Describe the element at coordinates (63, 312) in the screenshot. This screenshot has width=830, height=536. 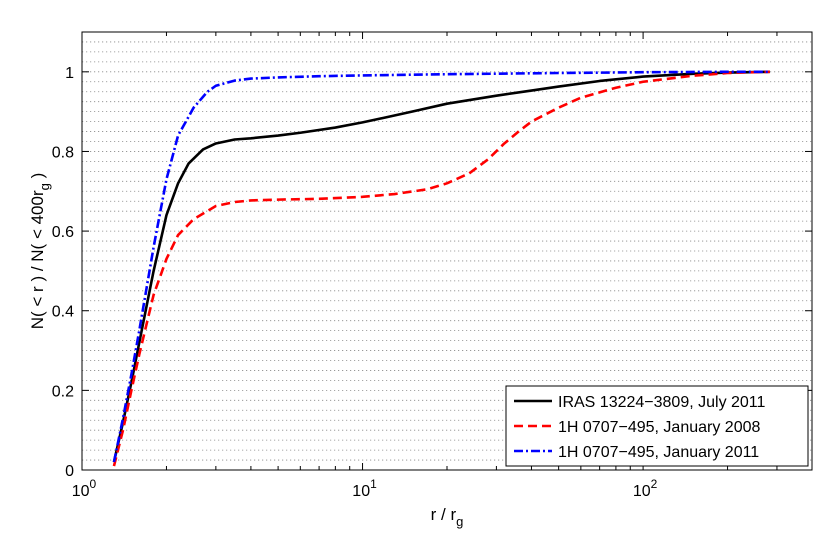
I see `y-tick-label: 0.4` at that location.